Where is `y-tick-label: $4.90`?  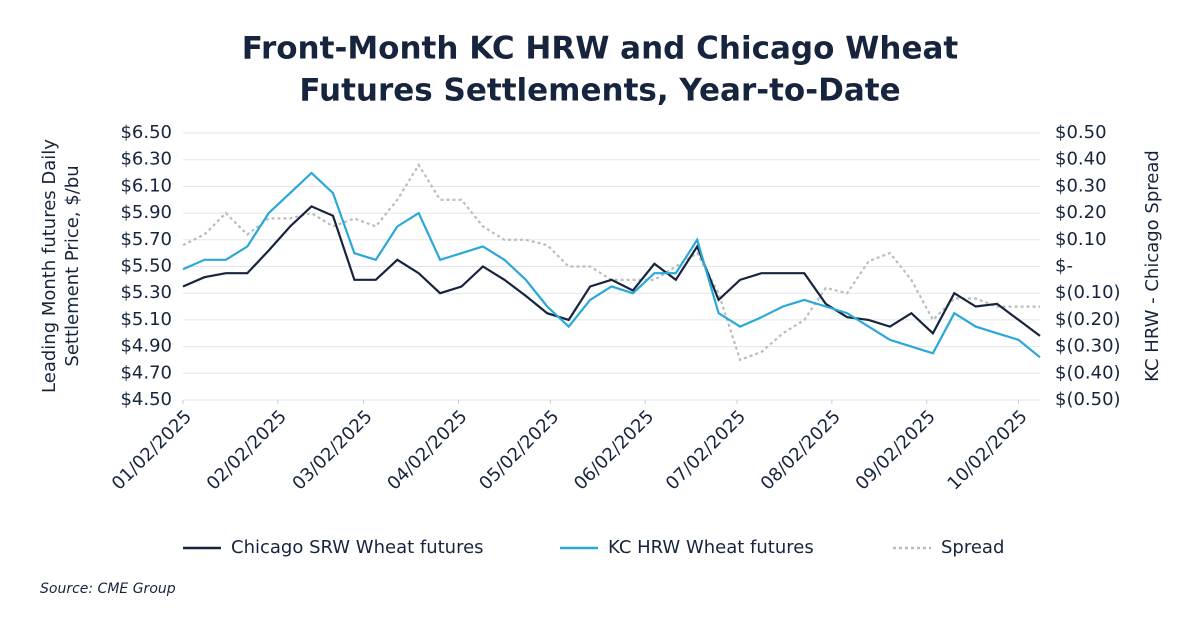 y-tick-label: $4.90 is located at coordinates (146, 346).